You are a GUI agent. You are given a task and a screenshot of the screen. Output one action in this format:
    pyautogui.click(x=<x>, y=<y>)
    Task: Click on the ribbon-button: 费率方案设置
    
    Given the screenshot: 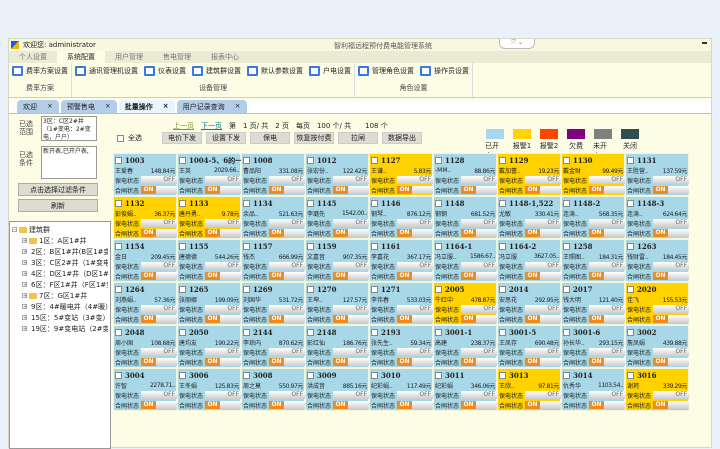 What is the action you would take?
    pyautogui.click(x=40, y=71)
    